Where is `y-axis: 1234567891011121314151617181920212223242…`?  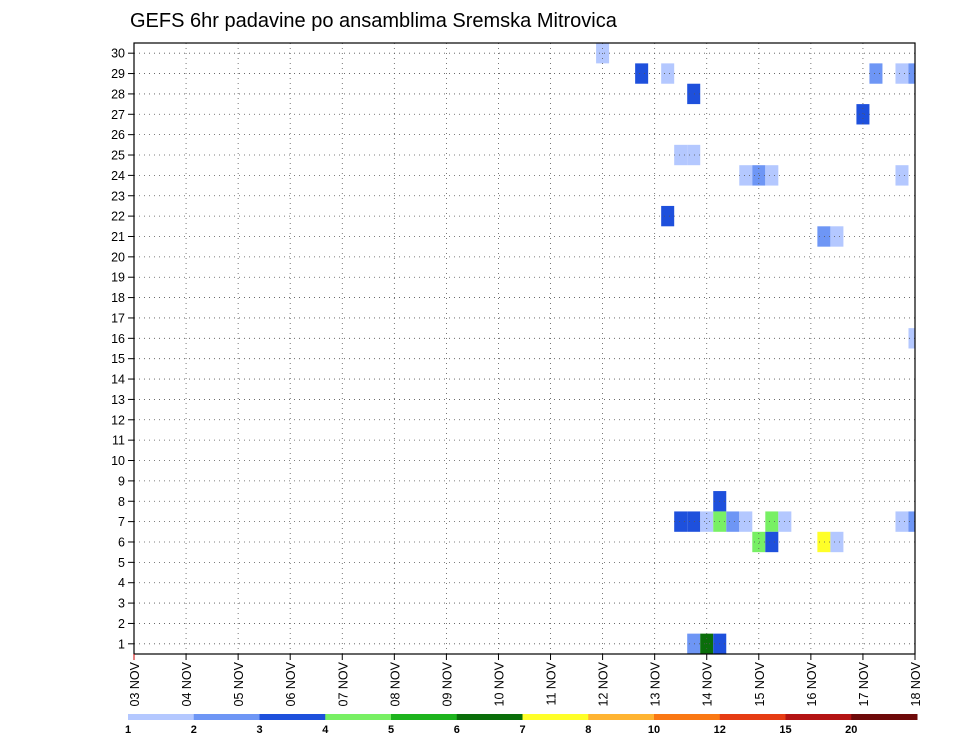
y-axis: 1234567891011121314151617181920212223242… is located at coordinates (122, 349).